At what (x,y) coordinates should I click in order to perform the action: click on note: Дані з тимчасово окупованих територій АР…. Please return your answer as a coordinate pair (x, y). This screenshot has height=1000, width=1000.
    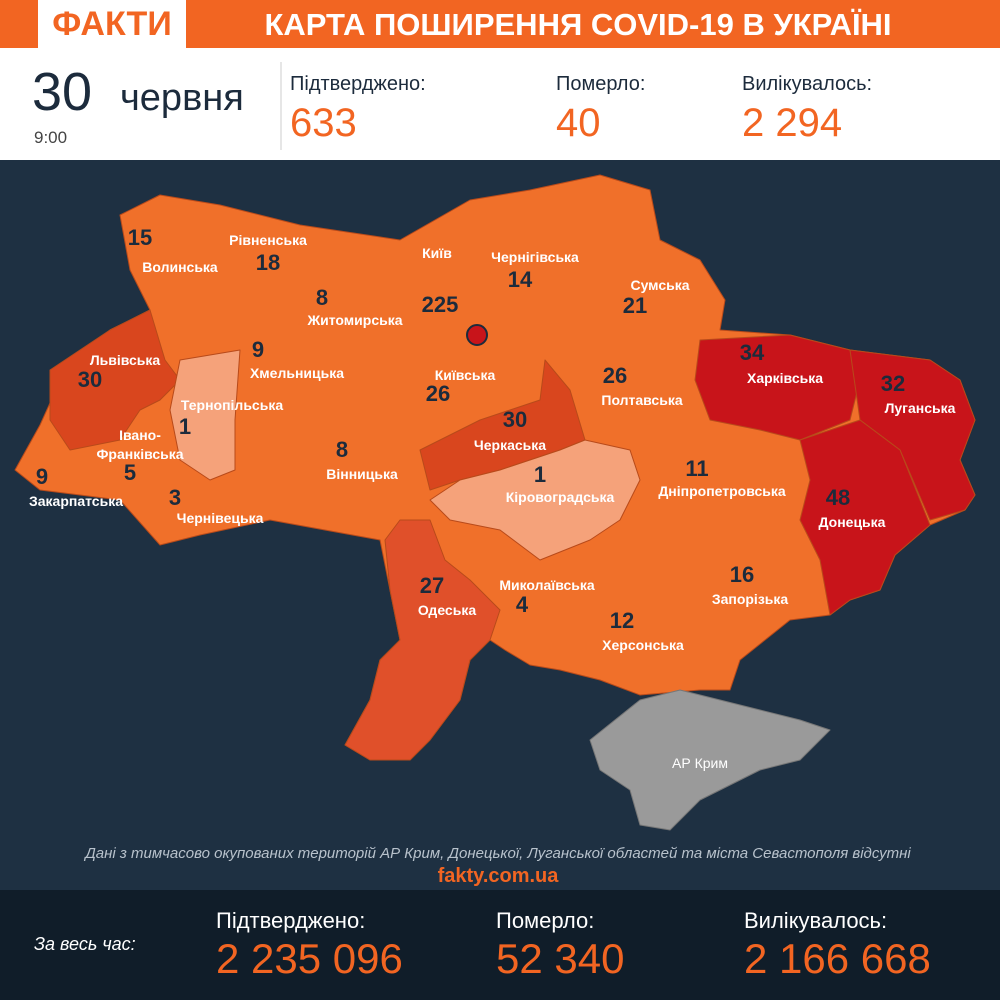
    Looking at the image, I should click on (497, 853).